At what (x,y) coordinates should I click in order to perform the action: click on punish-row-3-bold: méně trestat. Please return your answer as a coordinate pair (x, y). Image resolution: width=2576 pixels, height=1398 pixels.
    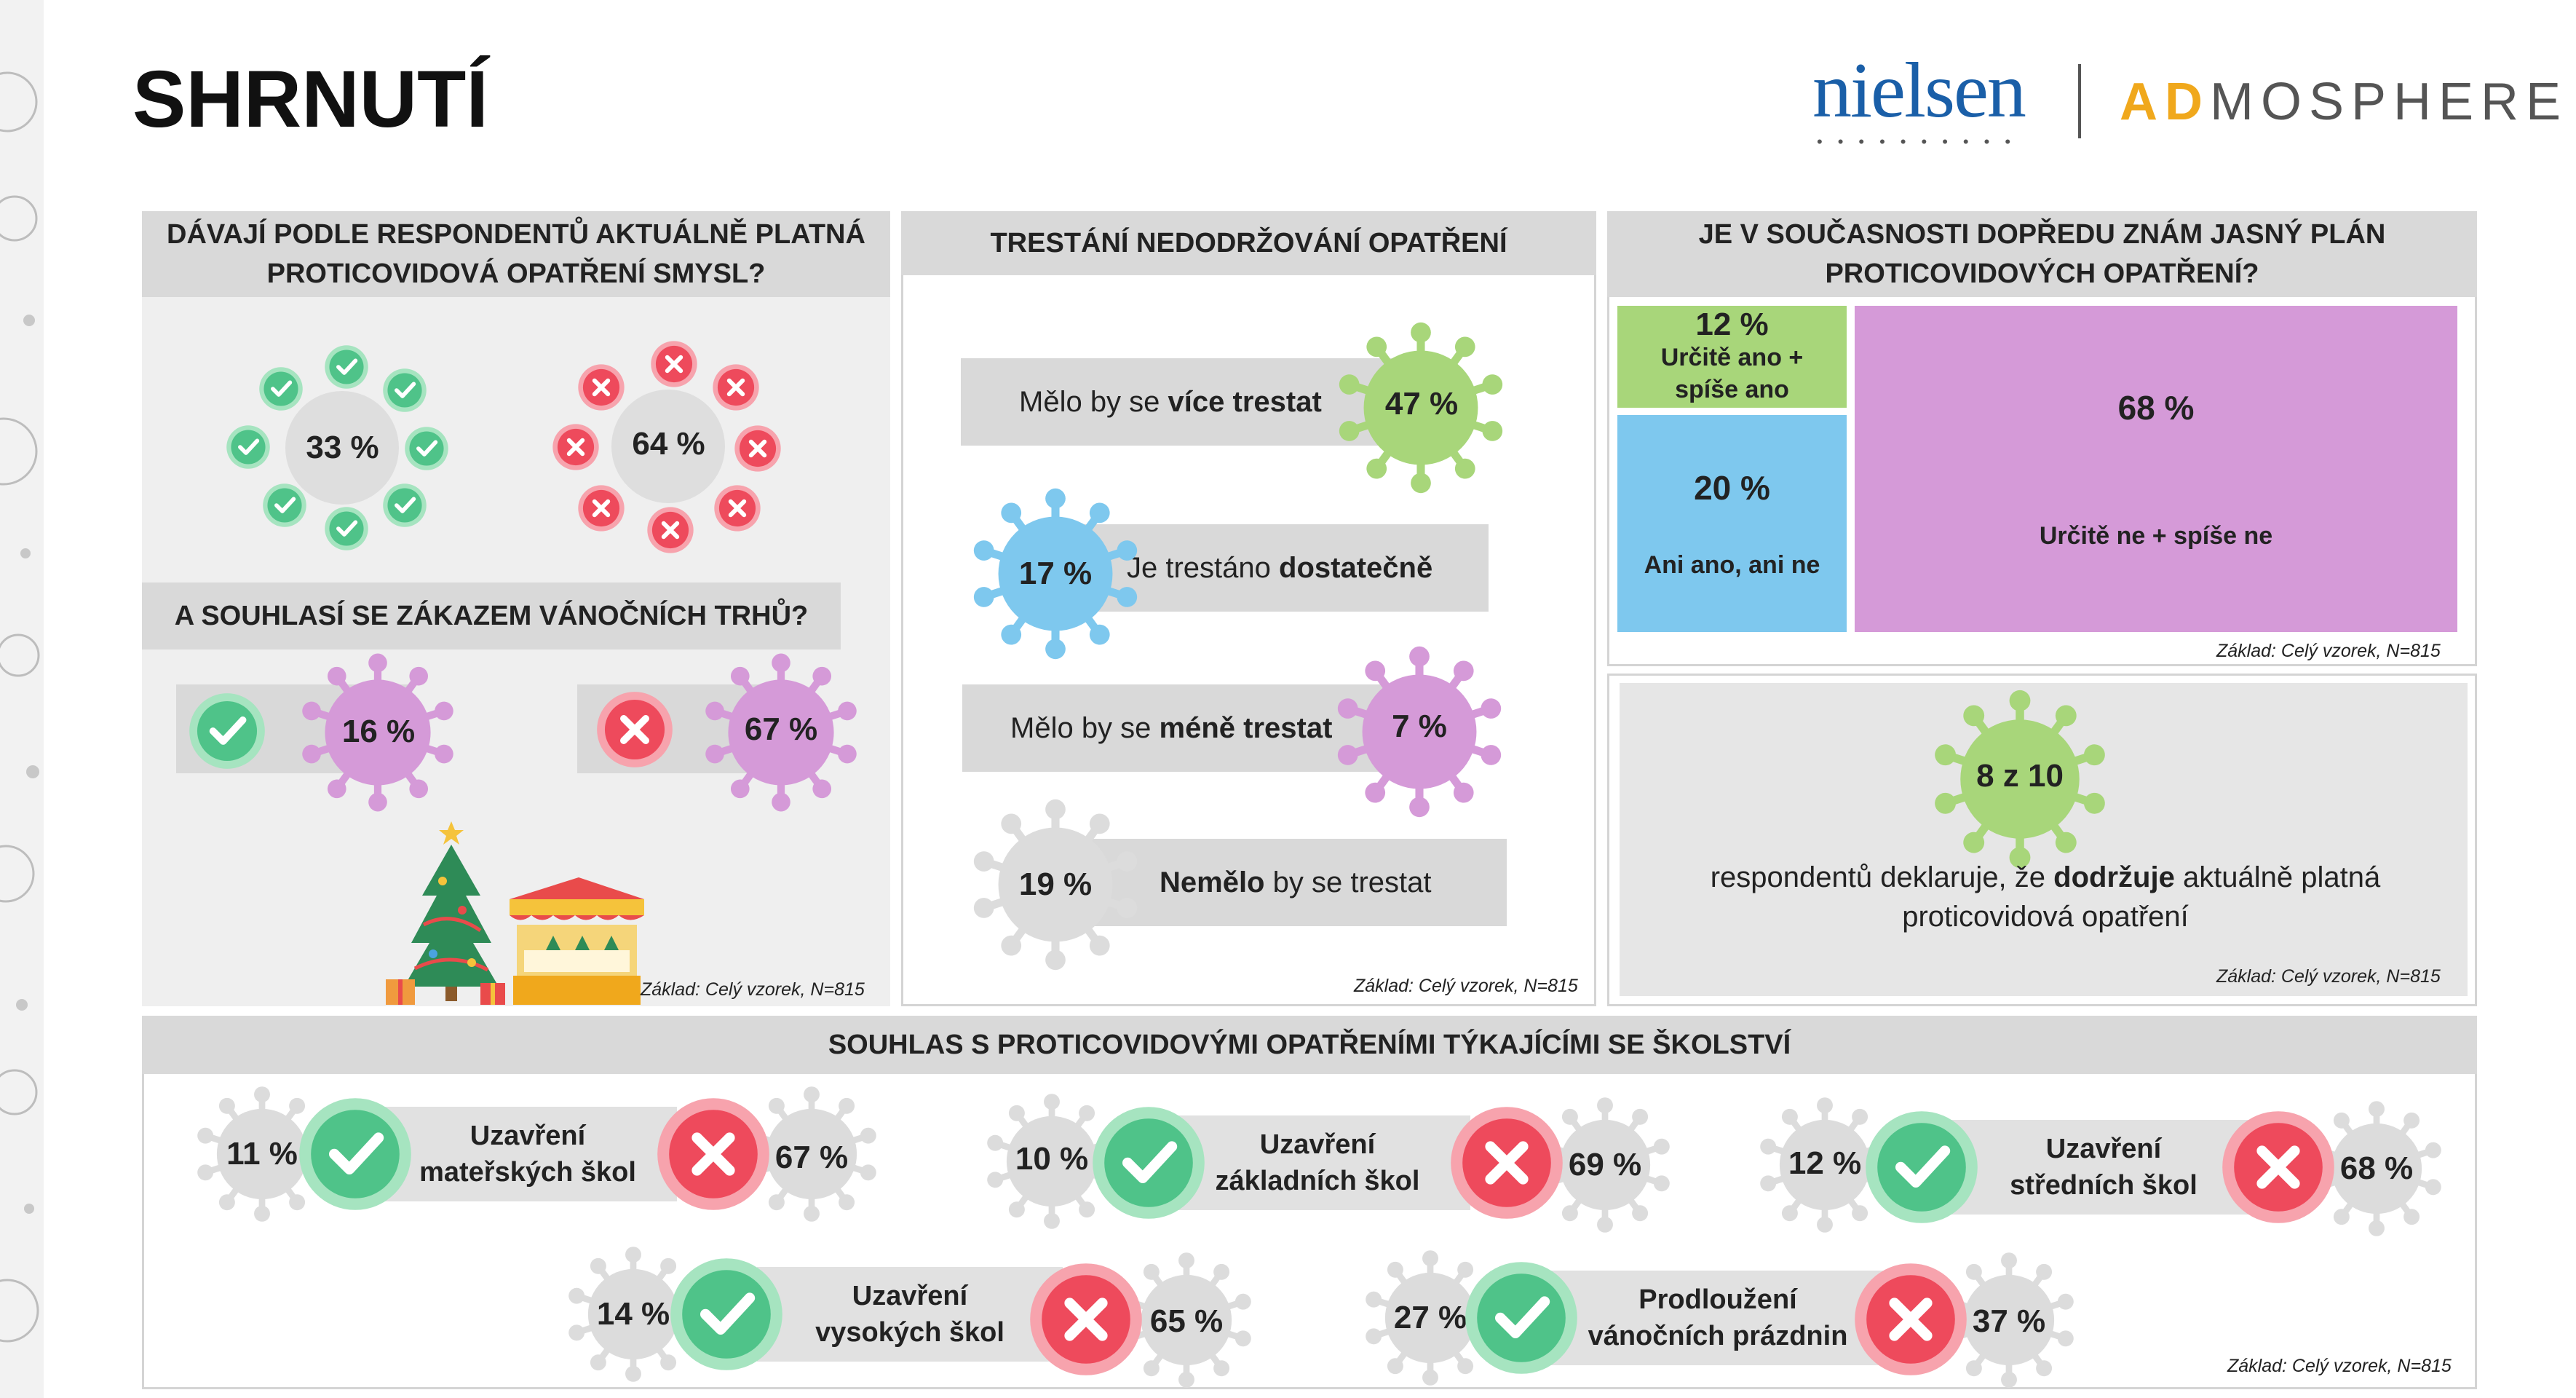
    Looking at the image, I should click on (1246, 727).